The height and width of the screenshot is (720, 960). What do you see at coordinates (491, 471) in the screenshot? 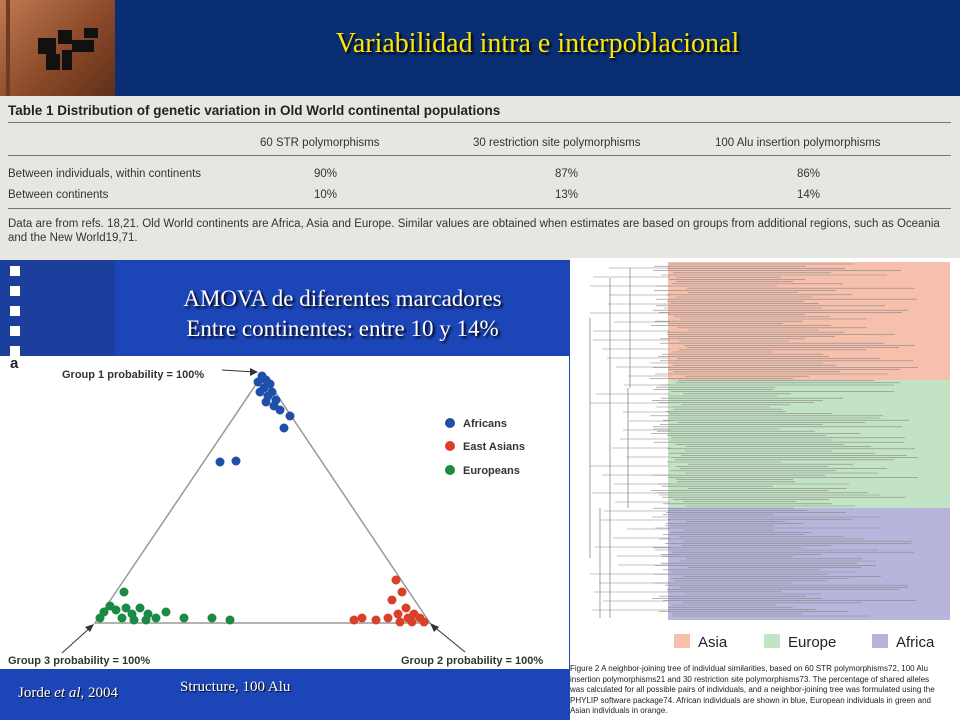
I see `legend-label-europeans: Europeans` at bounding box center [491, 471].